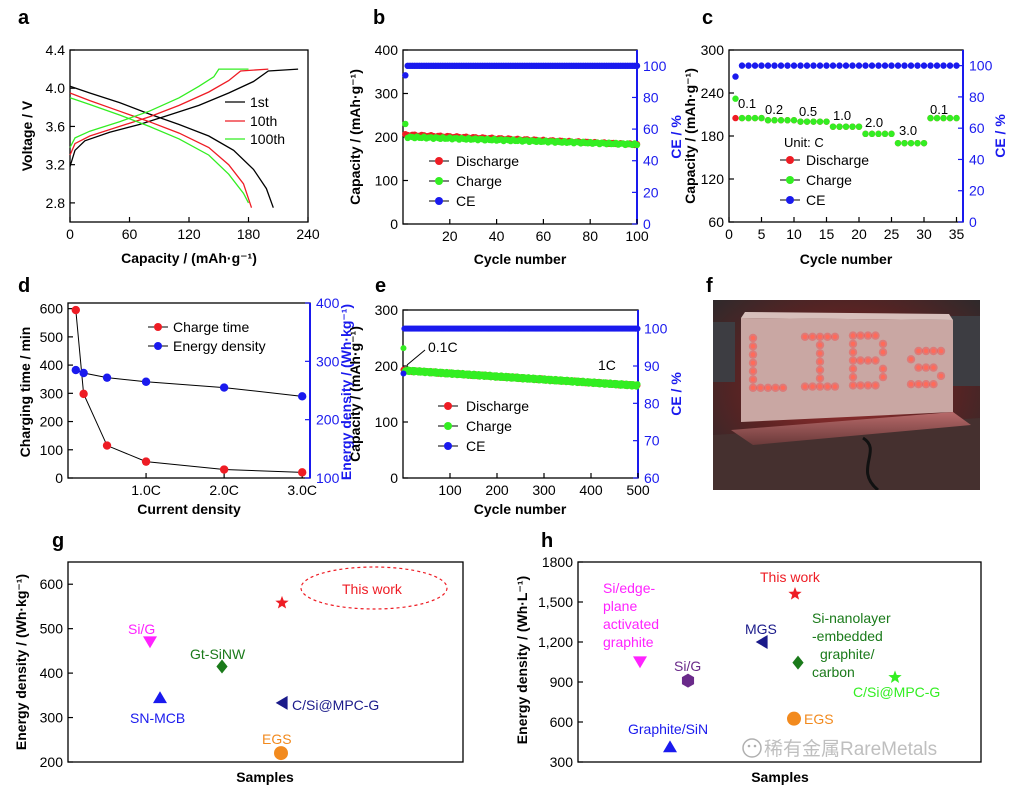 The height and width of the screenshot is (797, 1020). Describe the element at coordinates (52, 337) in the screenshot. I see `panel-d-y-tick-label: 500` at that location.